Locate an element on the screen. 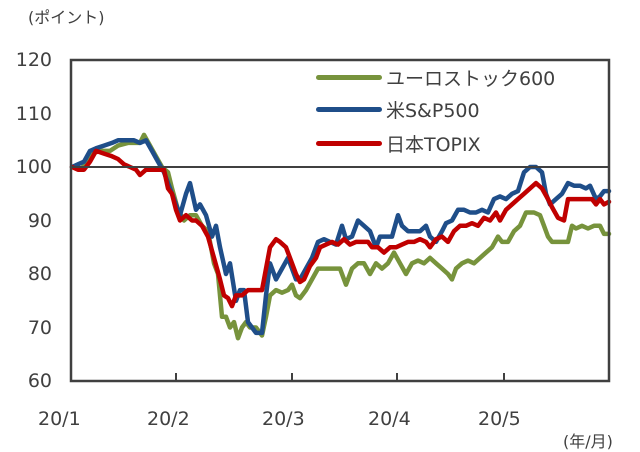 Image resolution: width=640 pixels, height=452 pixels. y-tick-90: 90 is located at coordinates (39, 221).